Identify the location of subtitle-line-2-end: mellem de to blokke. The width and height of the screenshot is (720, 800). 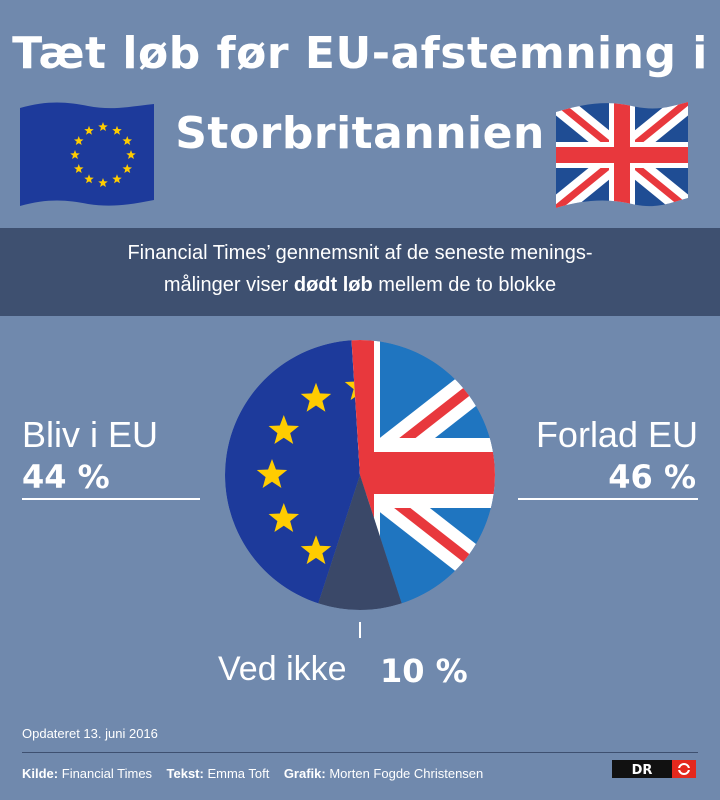
(464, 285).